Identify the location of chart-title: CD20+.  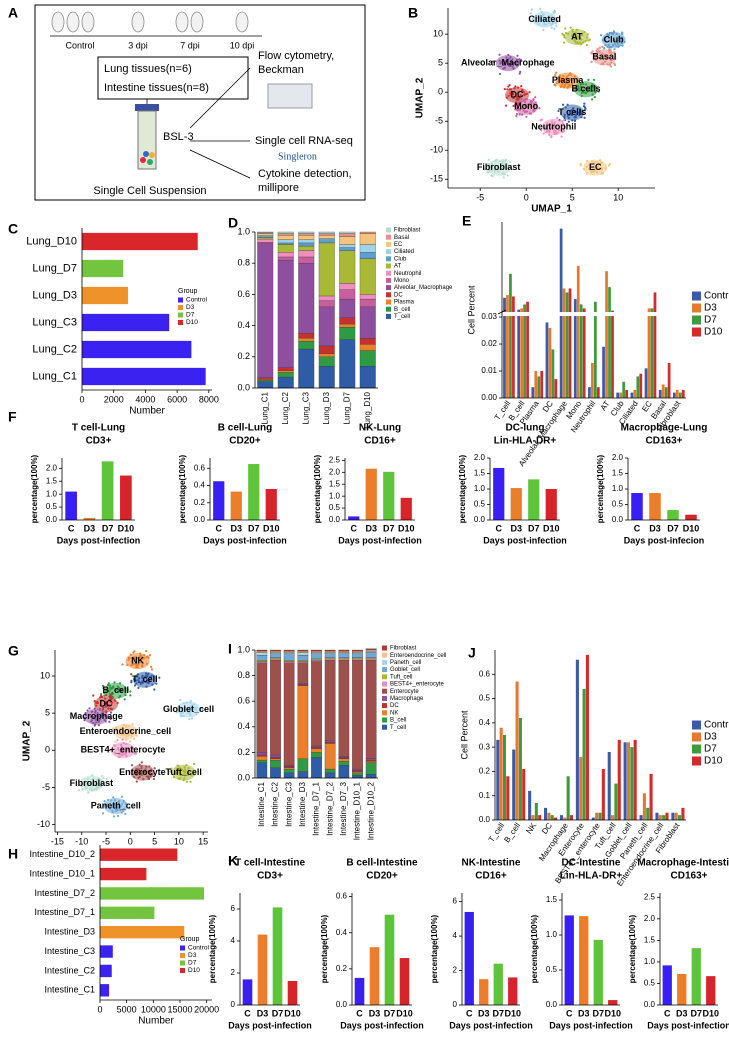
(382, 876).